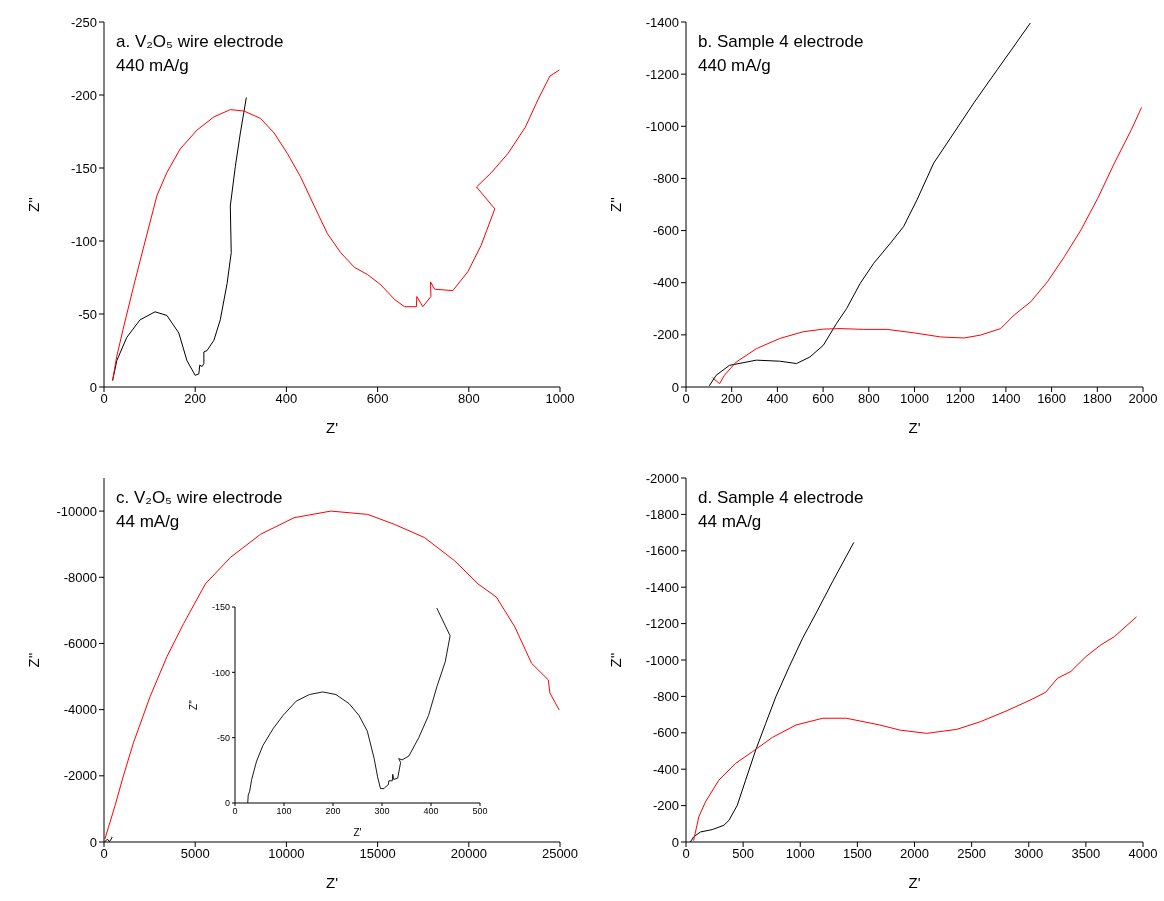 Image resolution: width=1164 pixels, height=901 pixels. I want to click on x-tick-label: 1200, so click(960, 399).